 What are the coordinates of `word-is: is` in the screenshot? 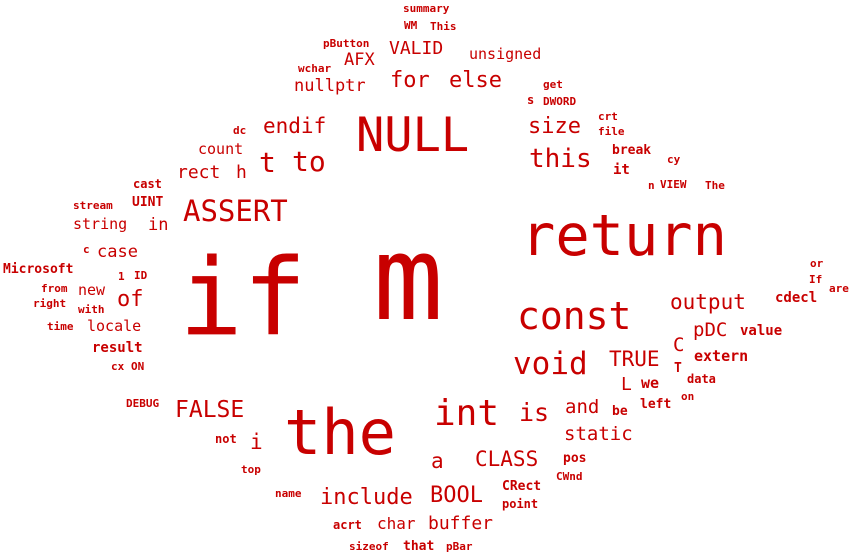 It's located at (534, 412).